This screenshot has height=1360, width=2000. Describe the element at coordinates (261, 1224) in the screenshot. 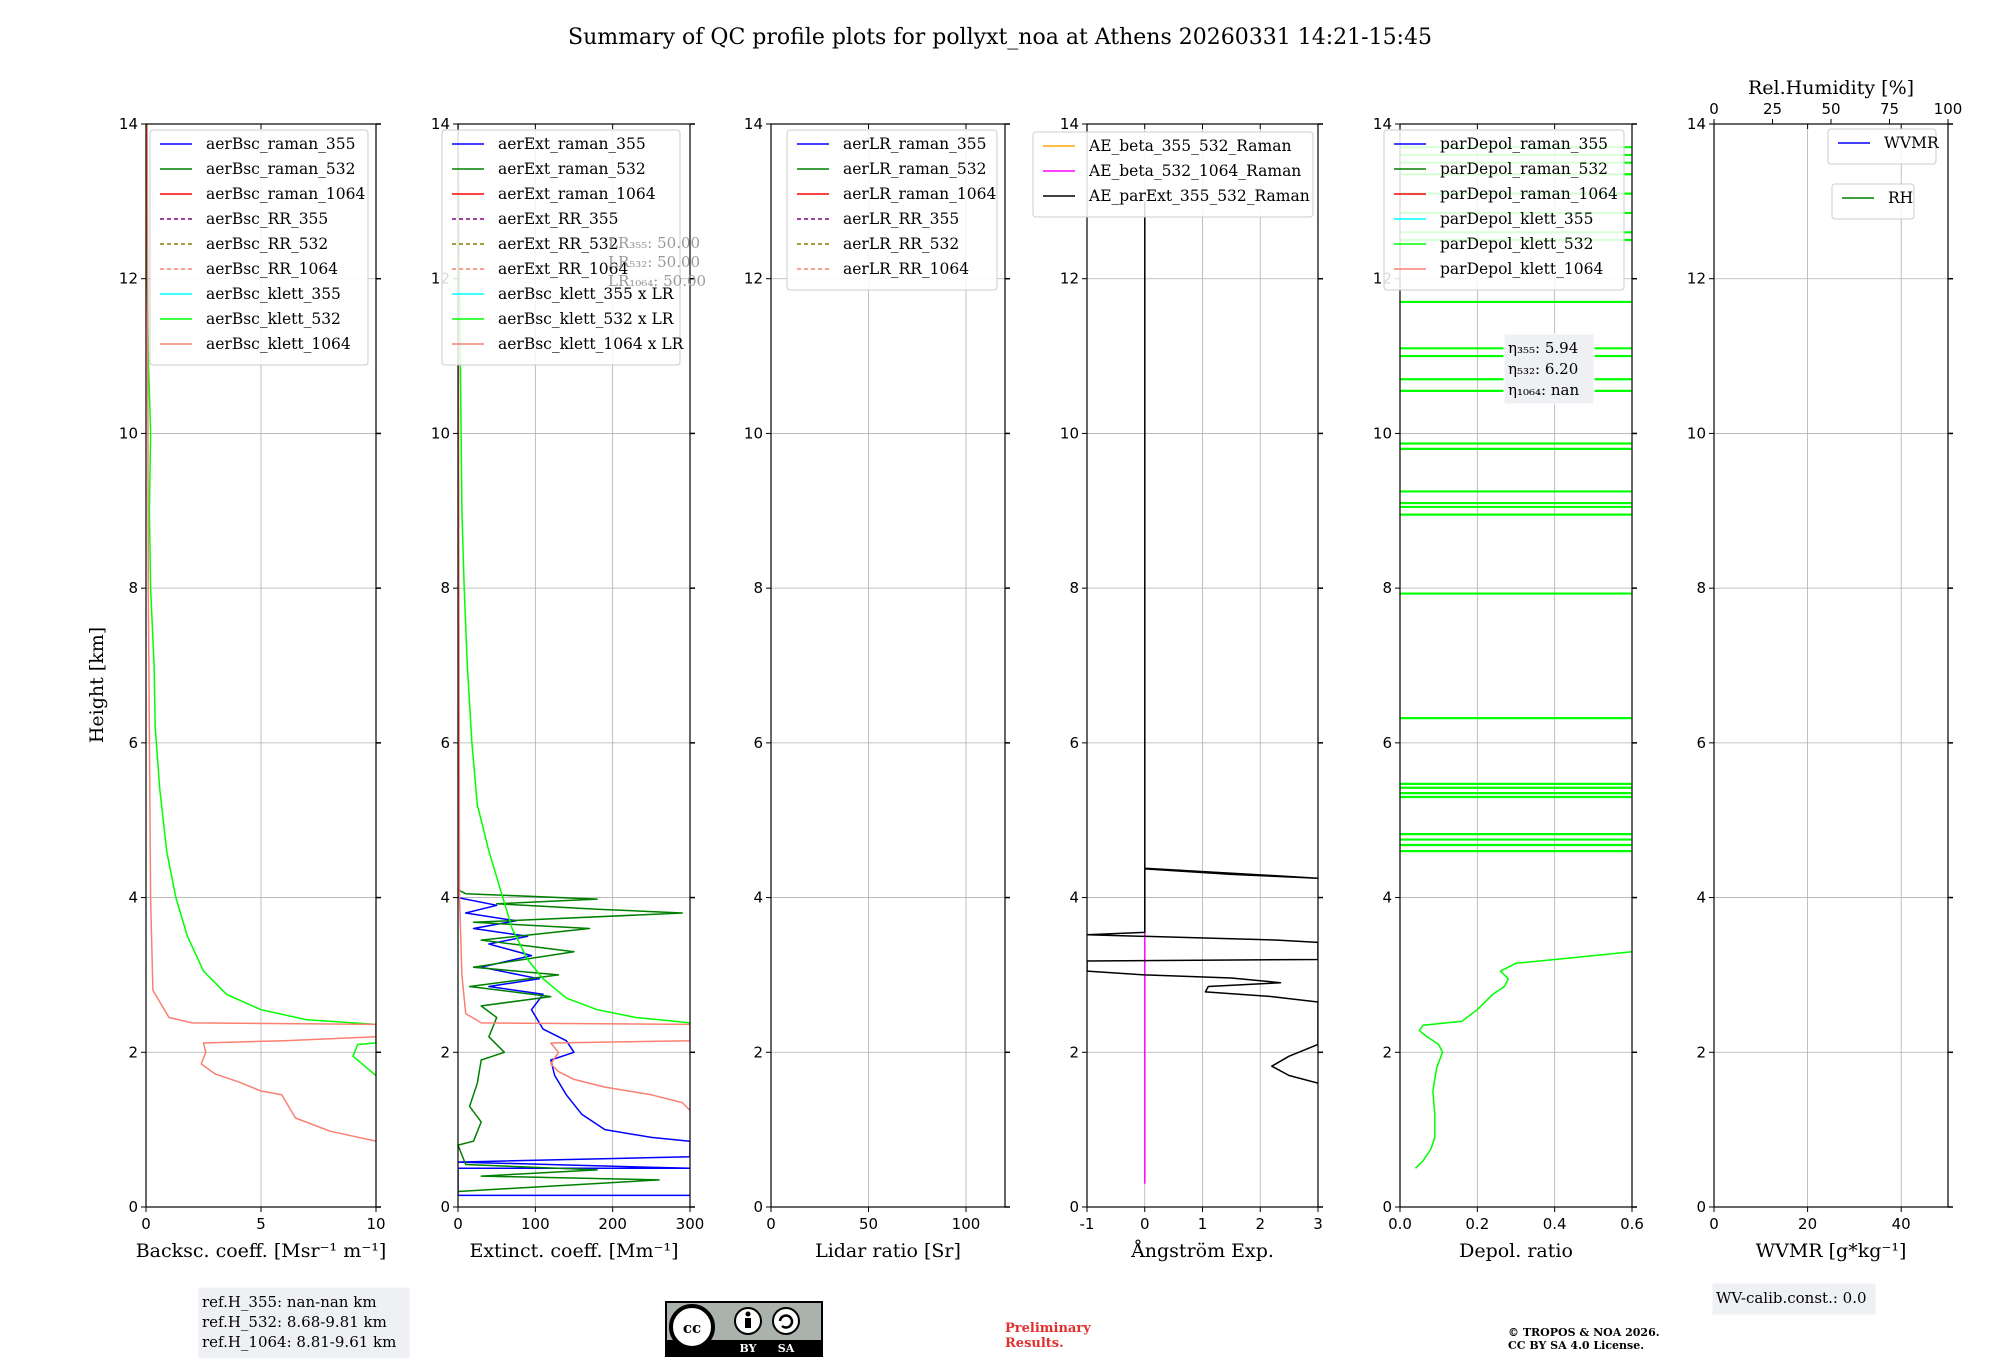

I see `x-tick-label: 5` at that location.